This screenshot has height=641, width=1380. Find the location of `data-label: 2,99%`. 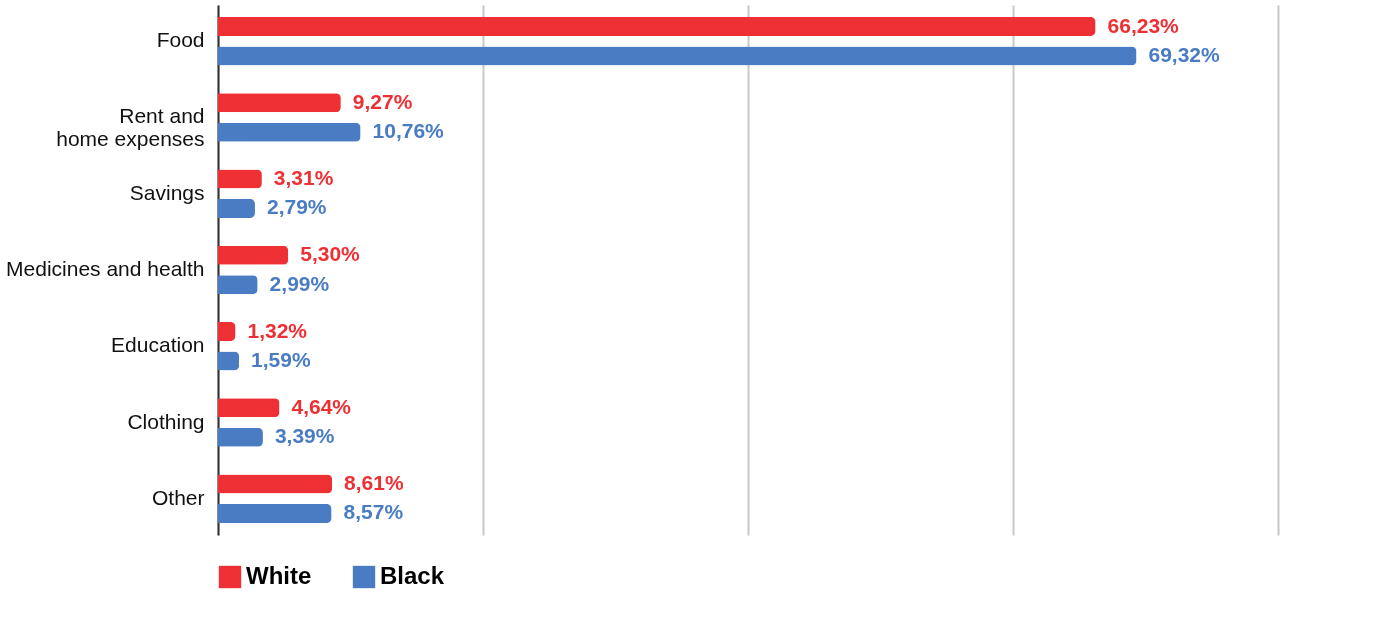

data-label: 2,99% is located at coordinates (299, 283).